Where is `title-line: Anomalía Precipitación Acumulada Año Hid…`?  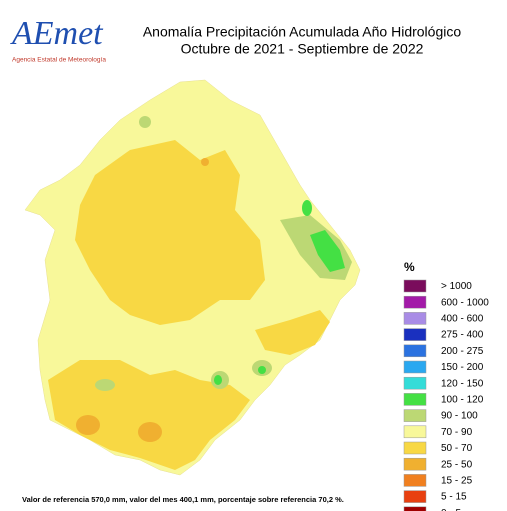
title-line: Anomalía Precipitación Acumulada Año Hid… is located at coordinates (302, 32).